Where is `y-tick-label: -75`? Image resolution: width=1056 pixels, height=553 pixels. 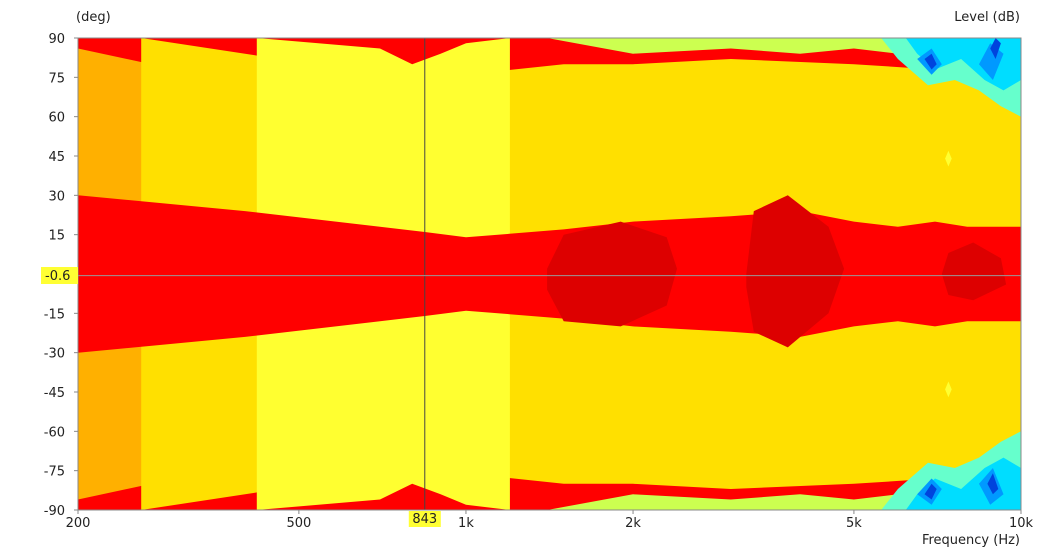 y-tick-label: -75 is located at coordinates (54, 472).